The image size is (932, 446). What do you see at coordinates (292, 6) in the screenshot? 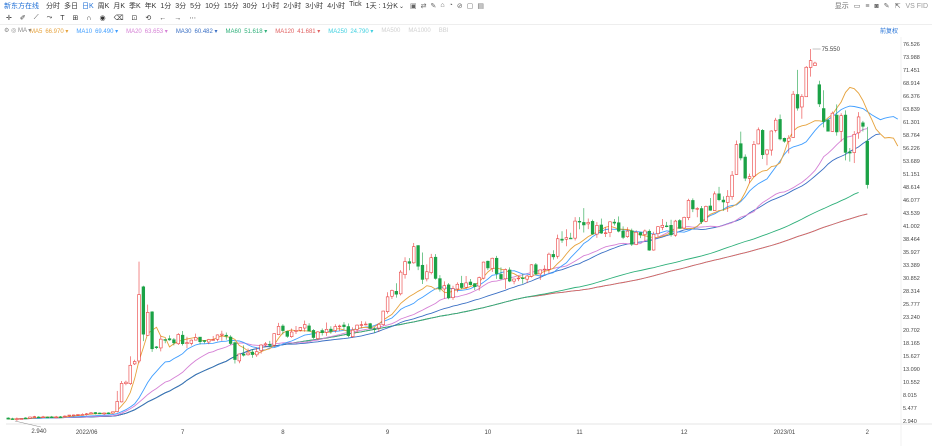
I see `period-14: 2小时` at bounding box center [292, 6].